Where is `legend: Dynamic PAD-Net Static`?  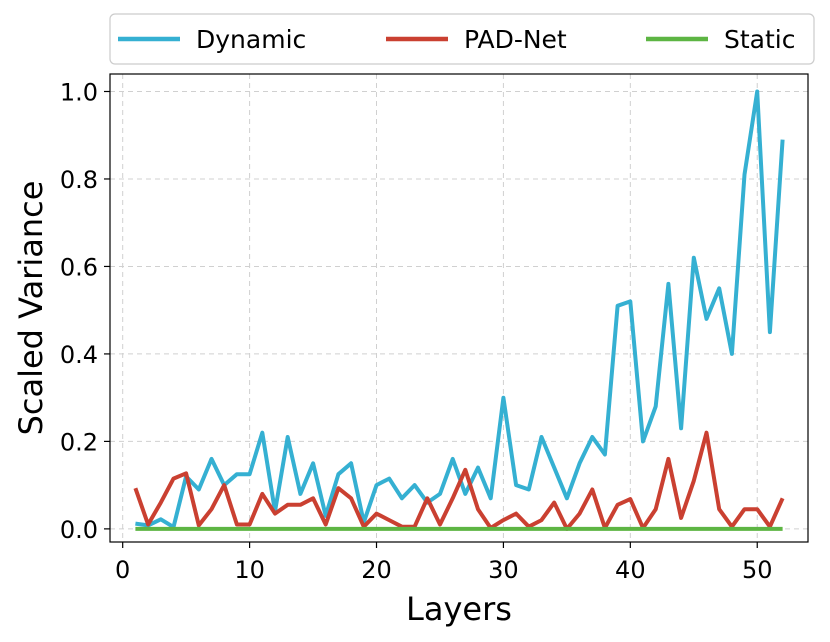 legend: Dynamic PAD-Net Static is located at coordinates (462, 39).